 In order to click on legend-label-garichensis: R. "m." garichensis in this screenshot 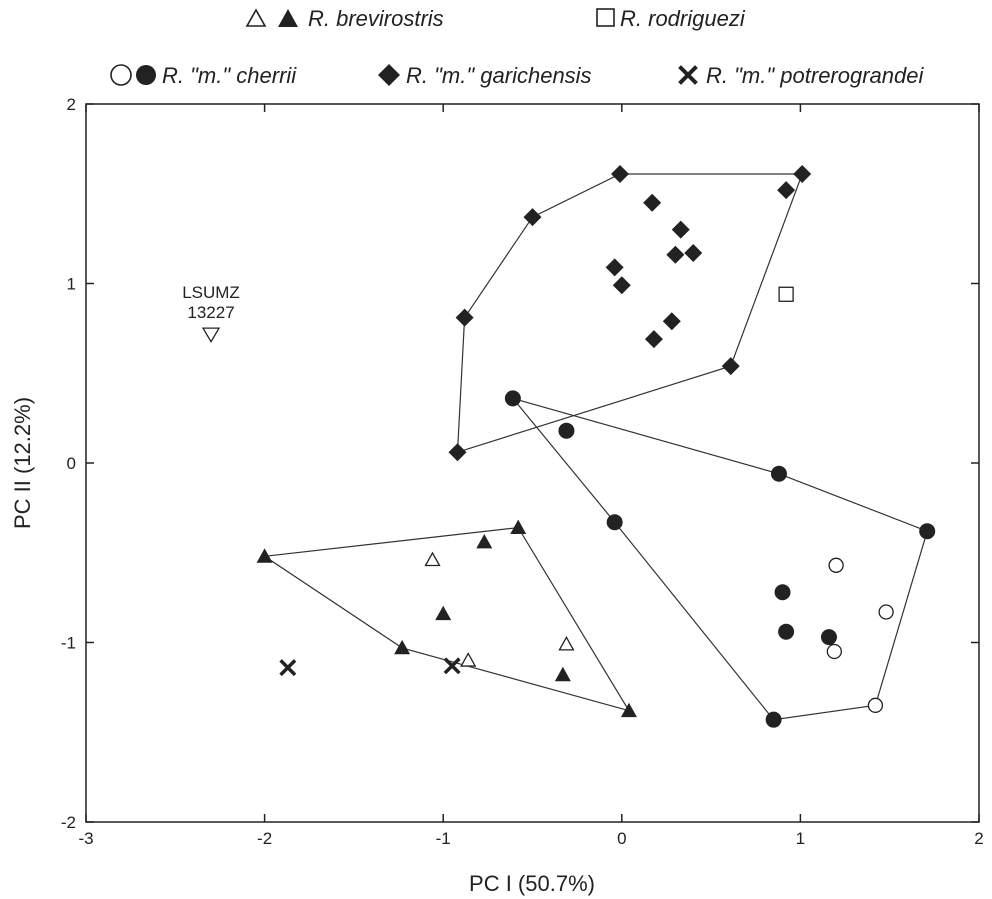, I will do `click(499, 75)`.